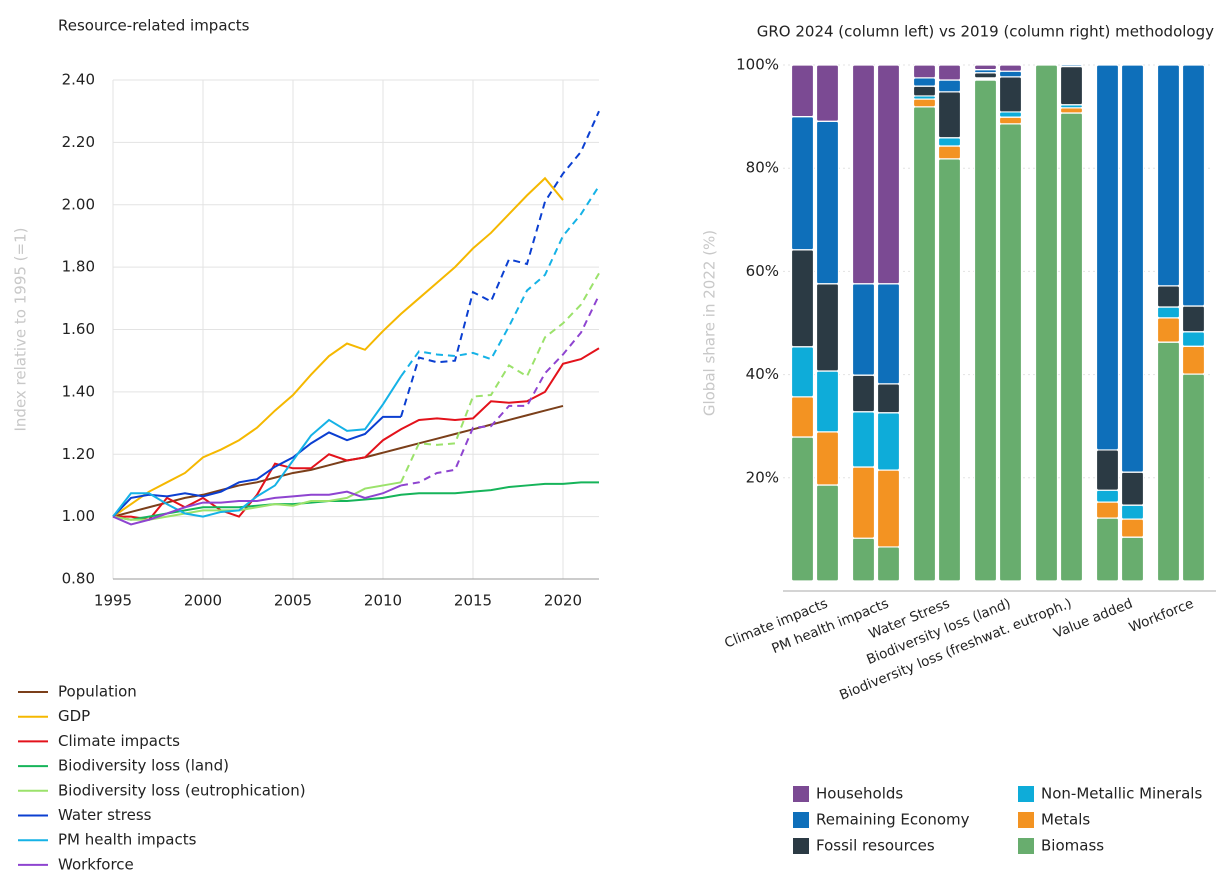  What do you see at coordinates (97, 692) in the screenshot?
I see `legend-label: Population` at bounding box center [97, 692].